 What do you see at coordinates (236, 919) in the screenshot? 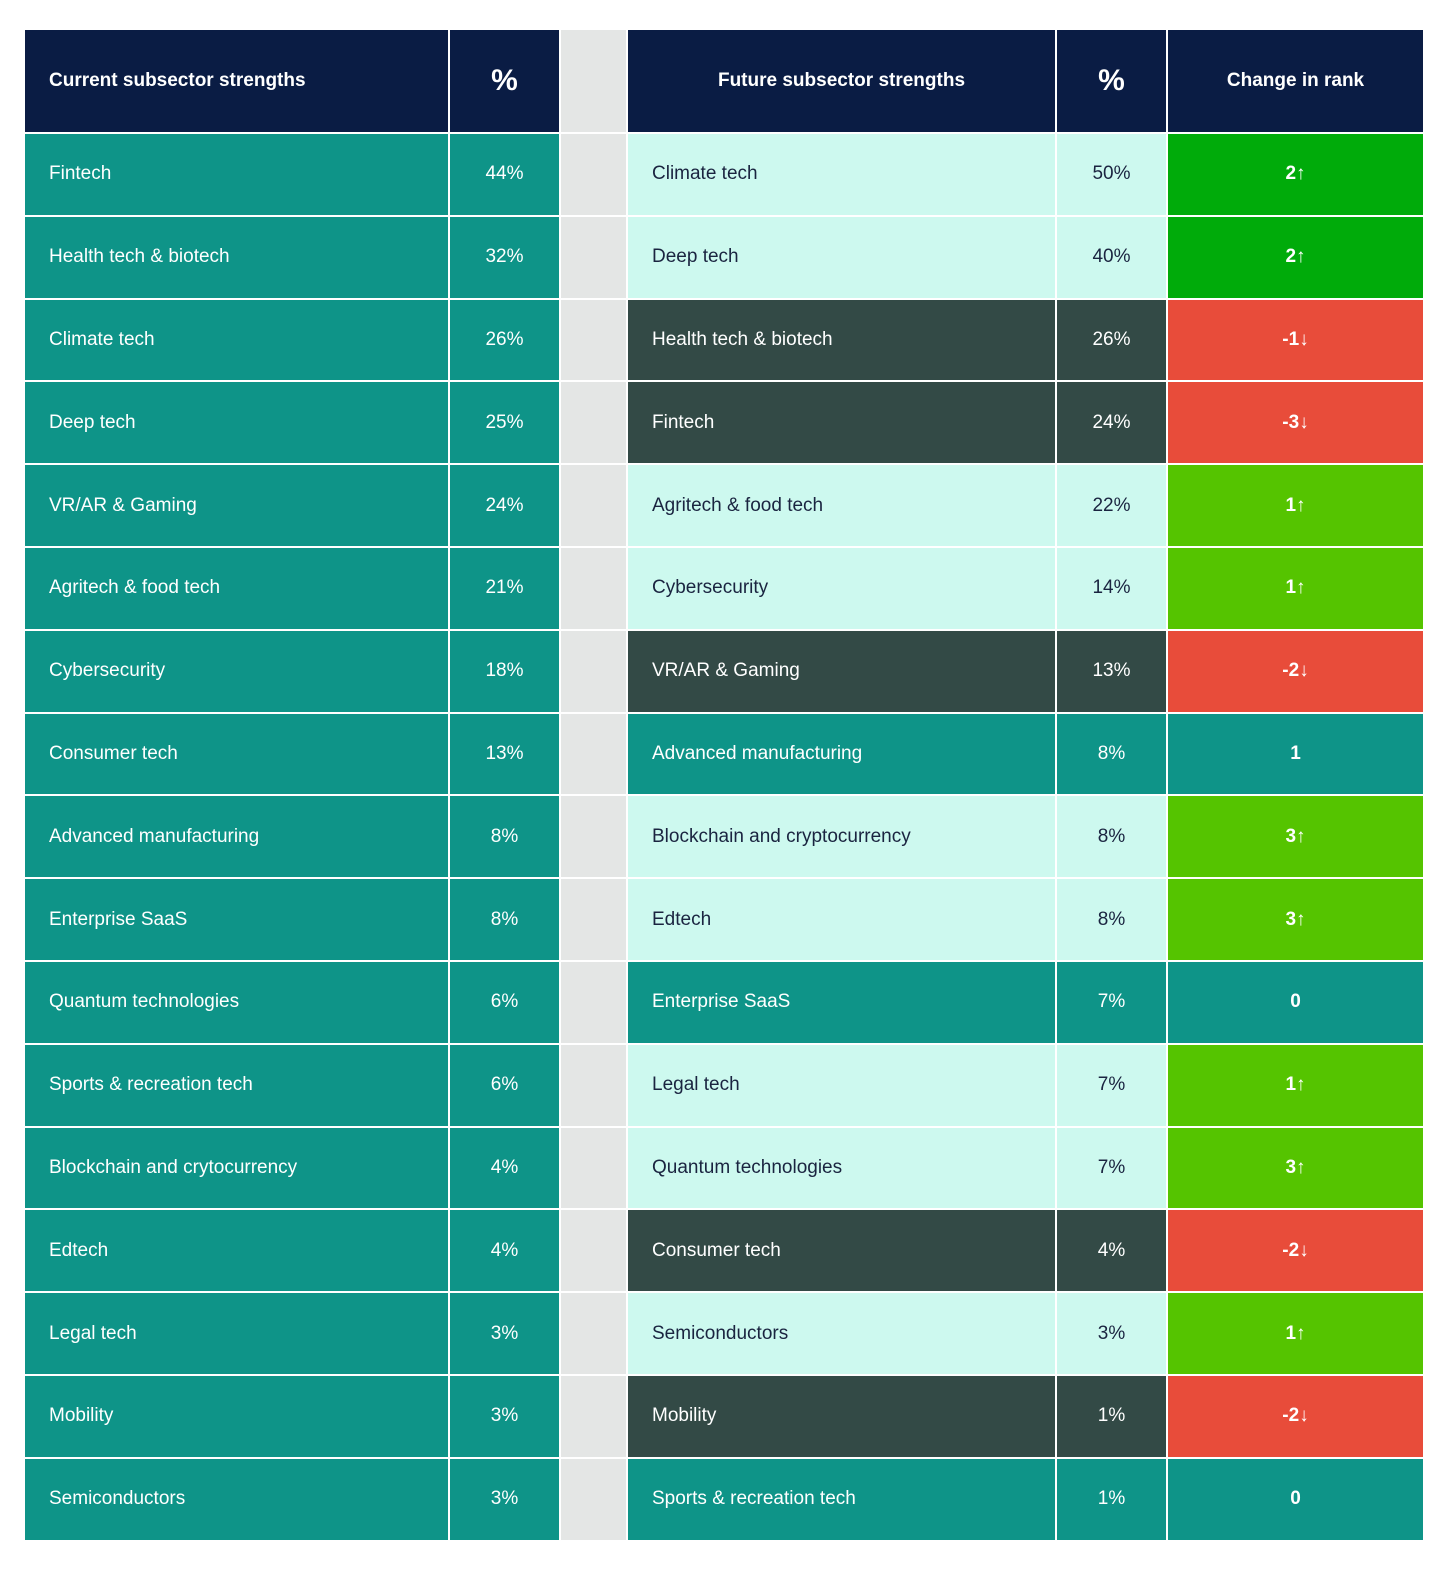
I see `current-subsector-name: Enterprise SaaS` at bounding box center [236, 919].